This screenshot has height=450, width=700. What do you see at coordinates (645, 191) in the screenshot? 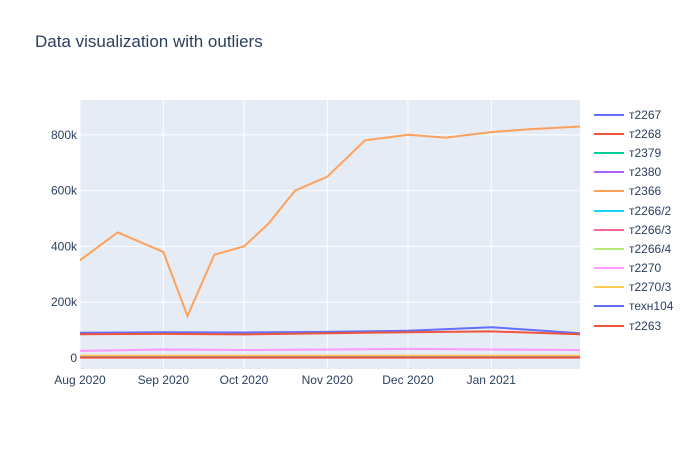
I see `legend-label: т2366` at bounding box center [645, 191].